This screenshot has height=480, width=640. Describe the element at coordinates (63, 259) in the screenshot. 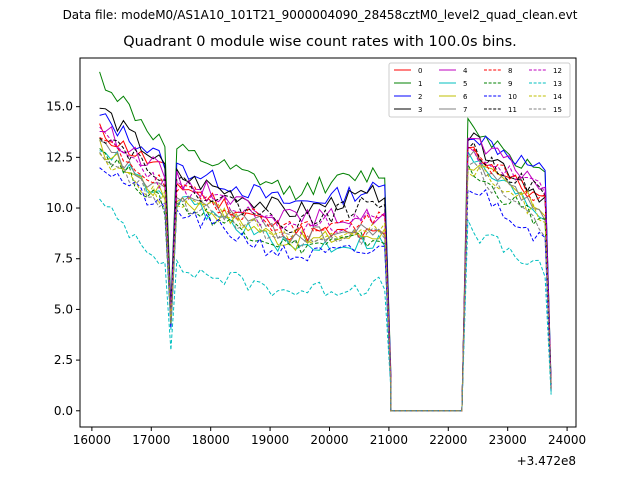

I see `y-tick-label: 7.5` at that location.